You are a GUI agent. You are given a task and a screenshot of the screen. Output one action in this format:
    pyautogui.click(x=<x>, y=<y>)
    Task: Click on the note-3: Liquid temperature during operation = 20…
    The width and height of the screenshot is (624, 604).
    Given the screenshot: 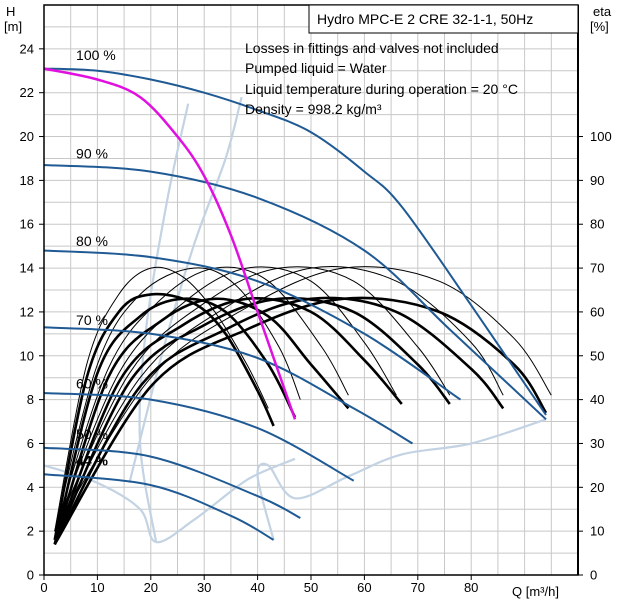 What is the action you would take?
    pyautogui.click(x=381, y=89)
    